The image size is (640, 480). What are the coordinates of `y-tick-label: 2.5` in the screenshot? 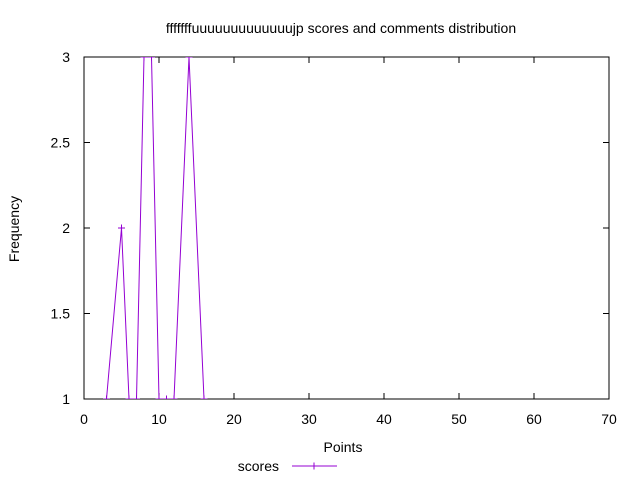 It's located at (61, 143).